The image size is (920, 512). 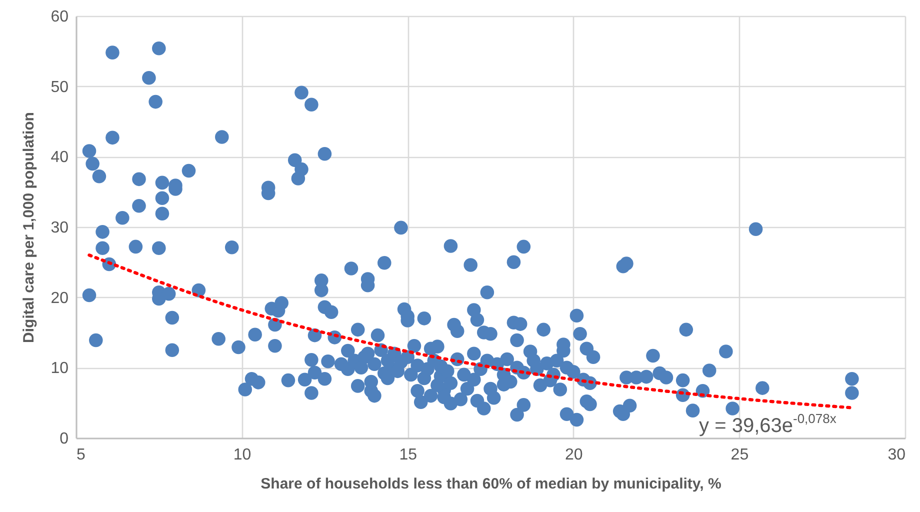 What do you see at coordinates (59, 87) in the screenshot?
I see `y-tick-label: 50` at bounding box center [59, 87].